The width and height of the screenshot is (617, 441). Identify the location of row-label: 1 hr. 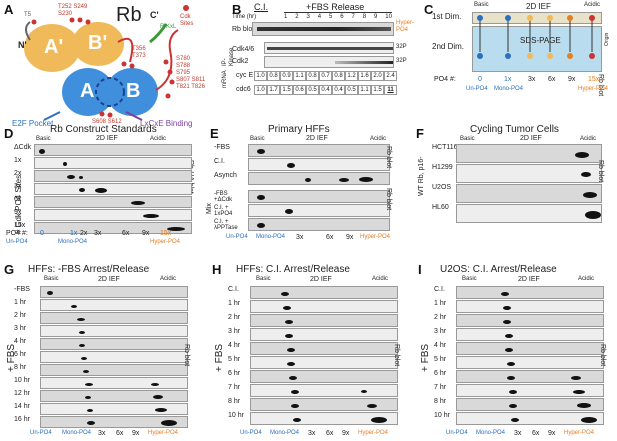
(440, 303).